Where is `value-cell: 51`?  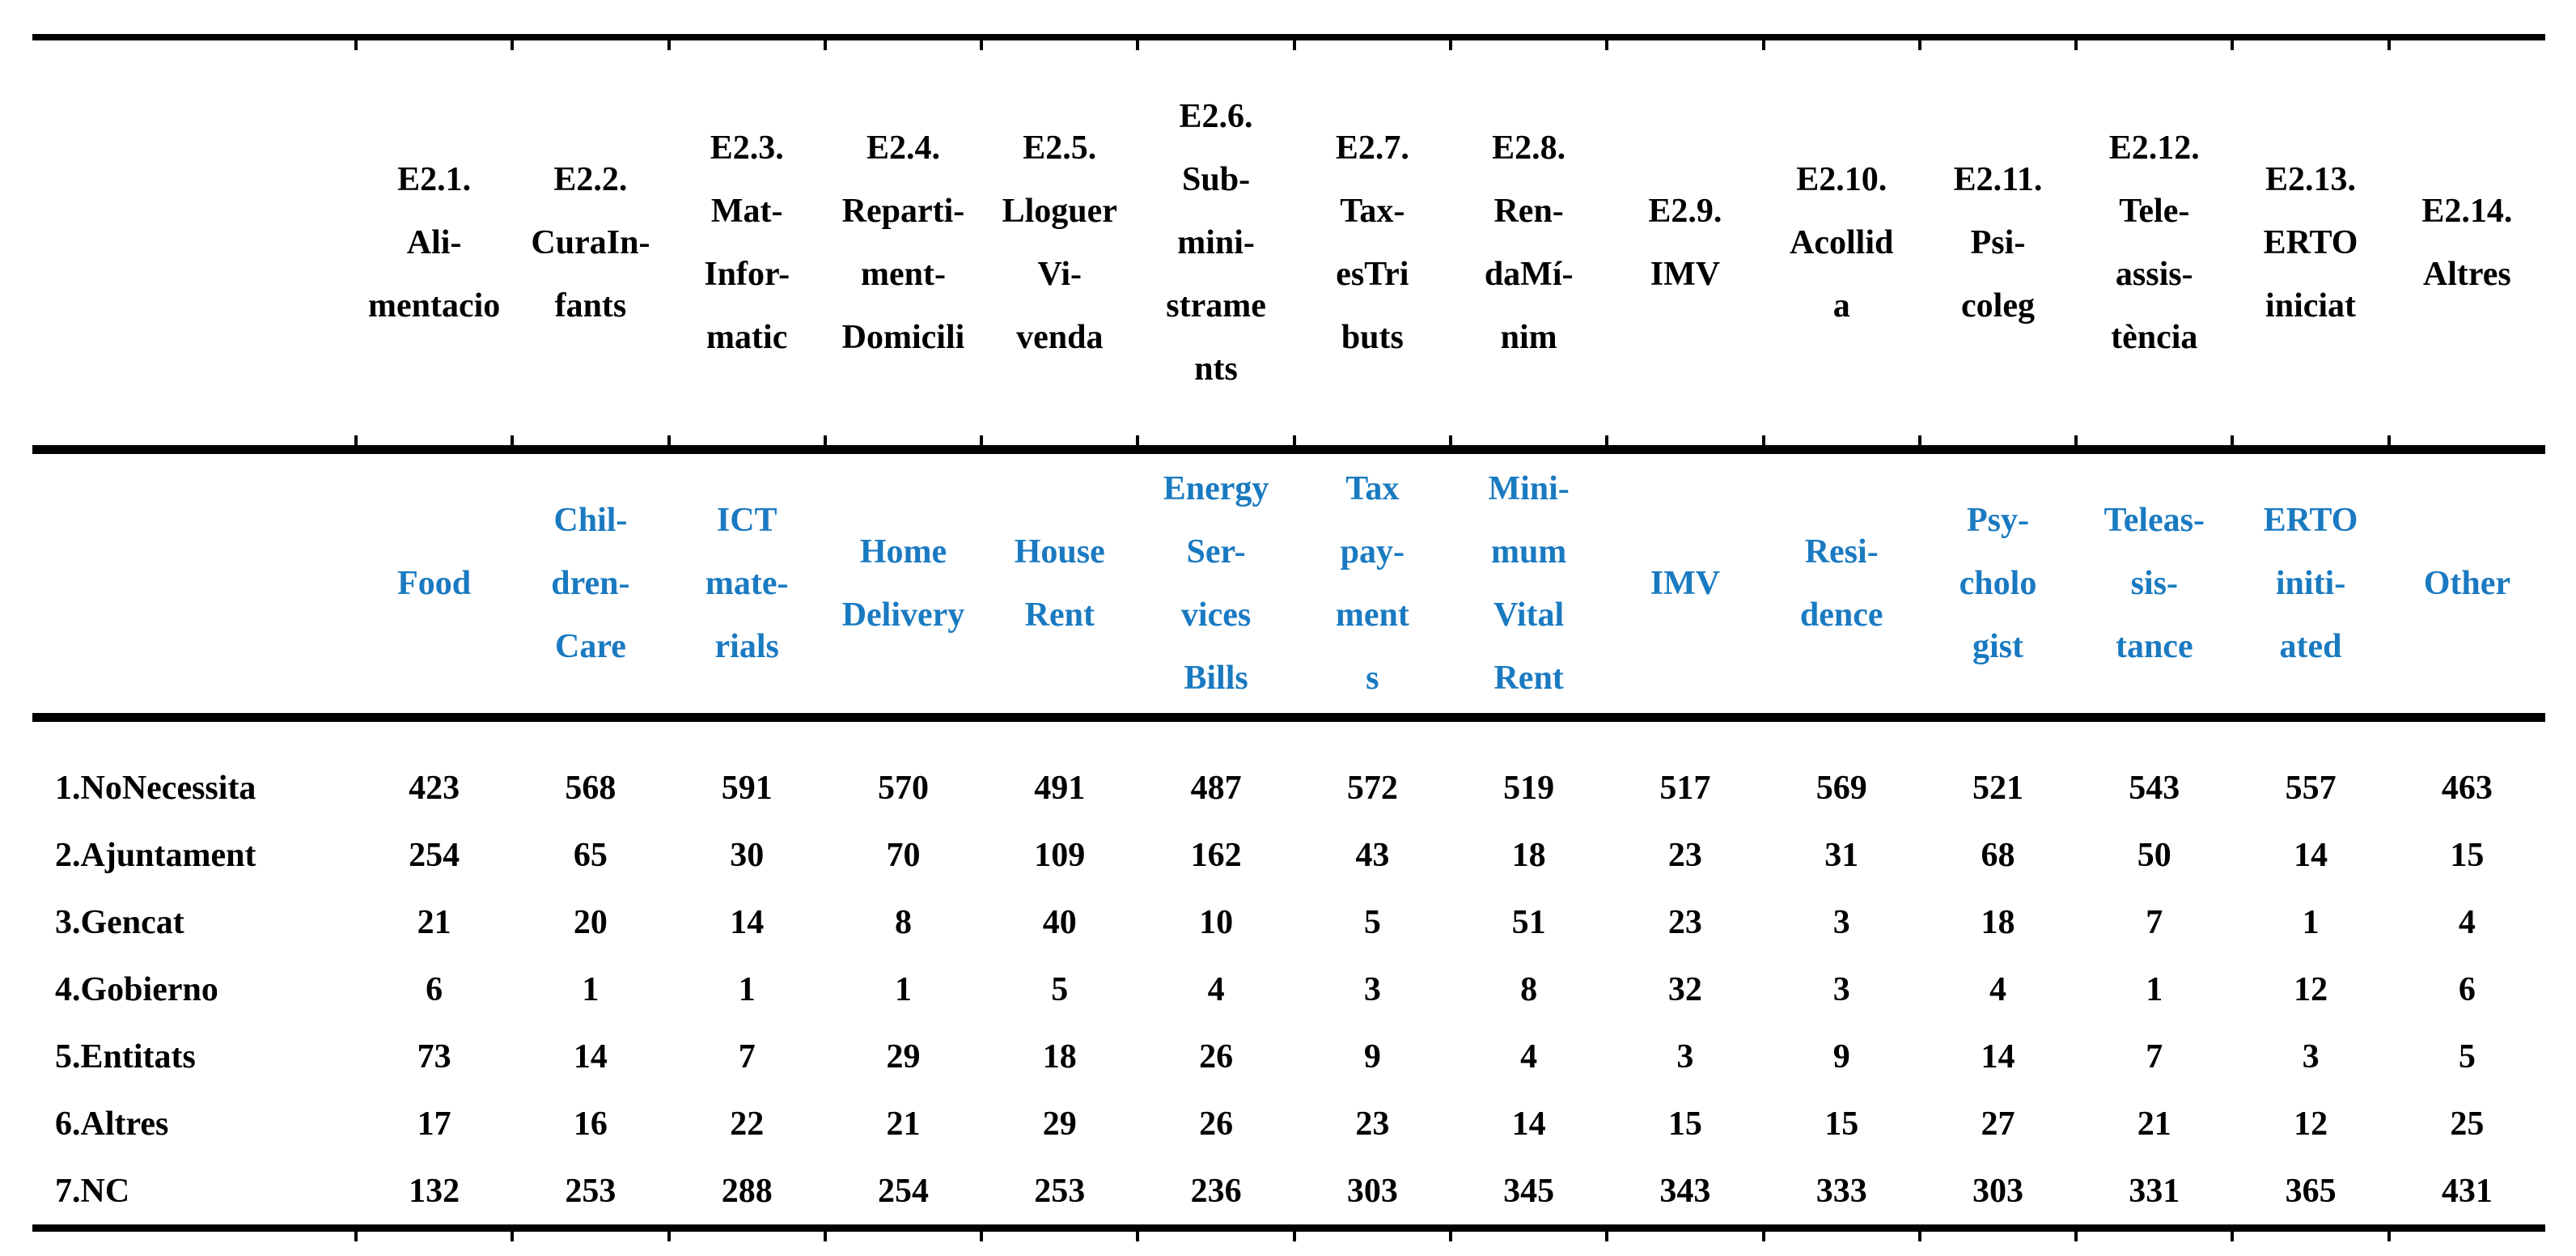
value-cell: 51 is located at coordinates (1528, 922).